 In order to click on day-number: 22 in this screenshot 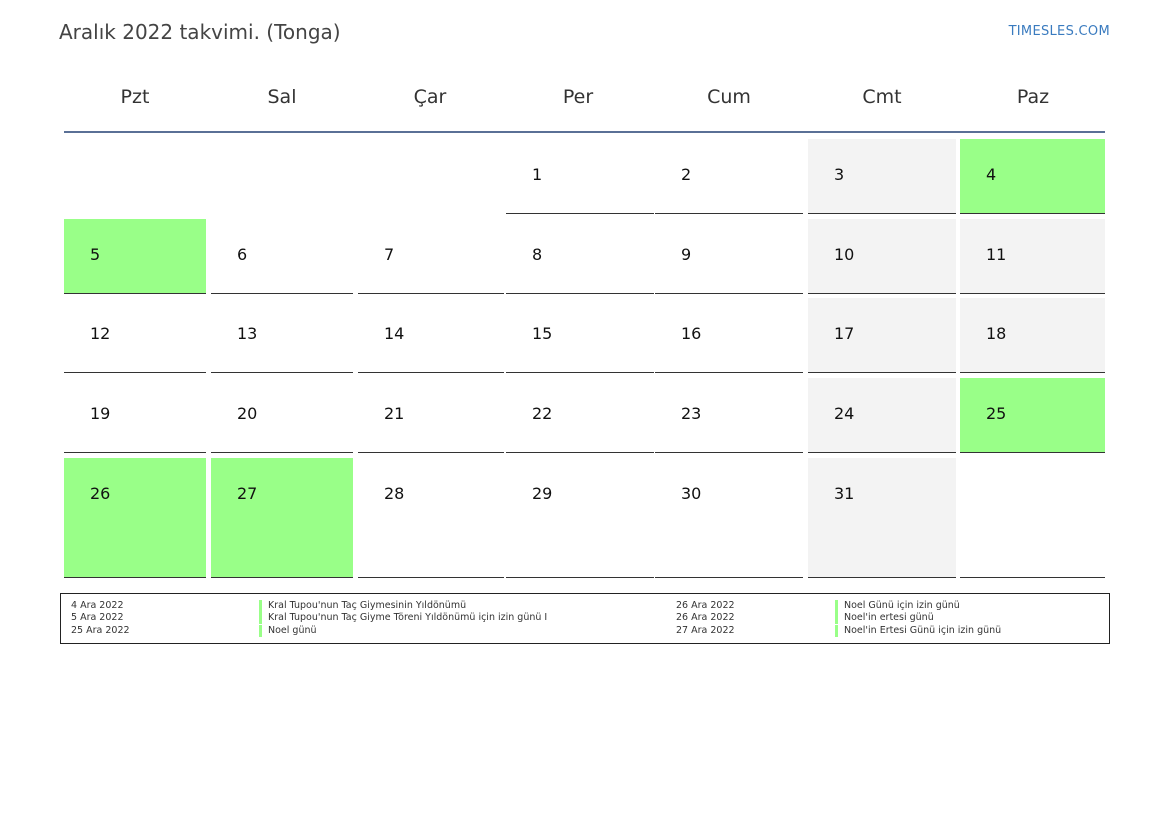, I will do `click(542, 413)`.